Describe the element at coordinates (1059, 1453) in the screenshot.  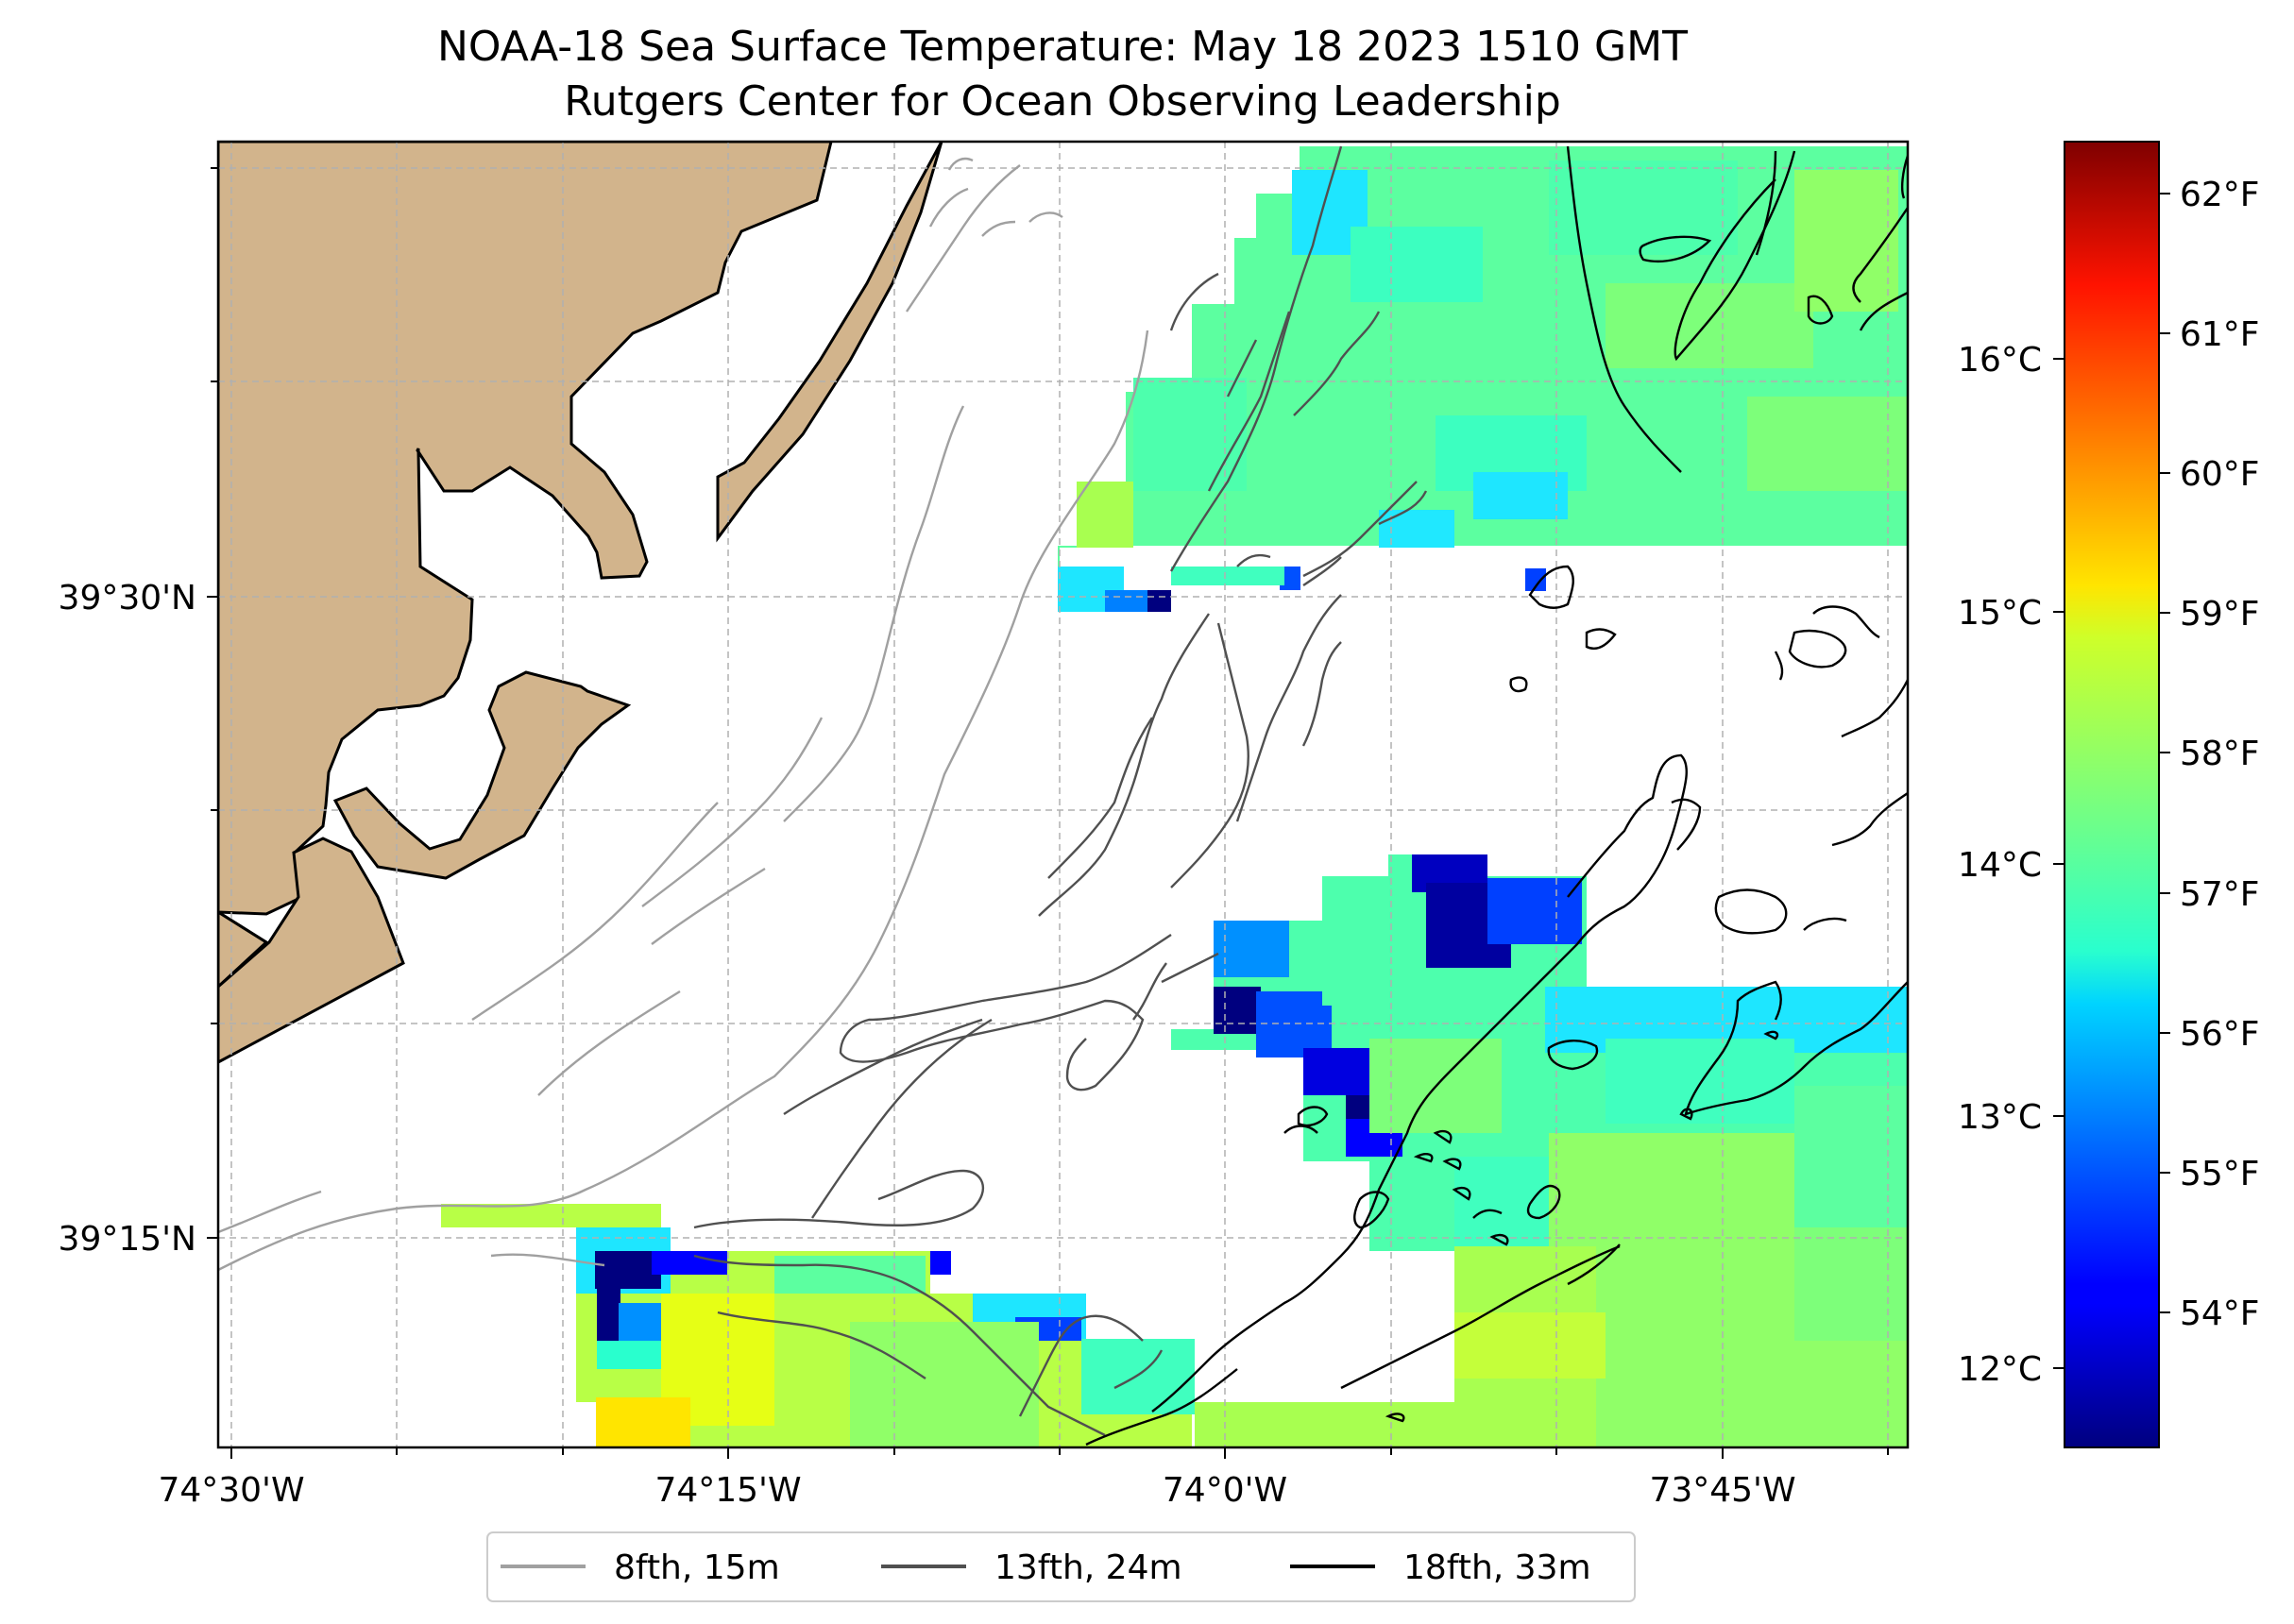
I see `lon-axis` at that location.